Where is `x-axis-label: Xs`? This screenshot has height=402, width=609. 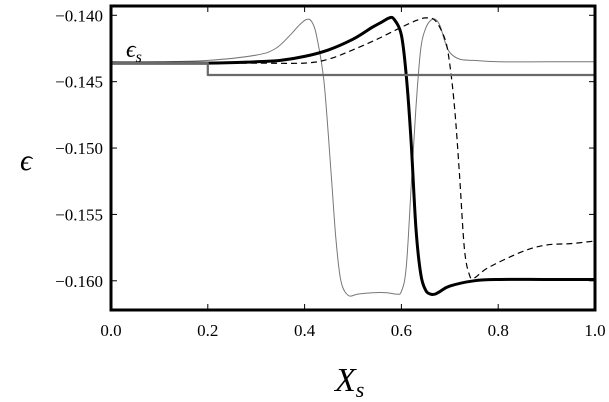
x-axis-label: Xs is located at coordinates (348, 382).